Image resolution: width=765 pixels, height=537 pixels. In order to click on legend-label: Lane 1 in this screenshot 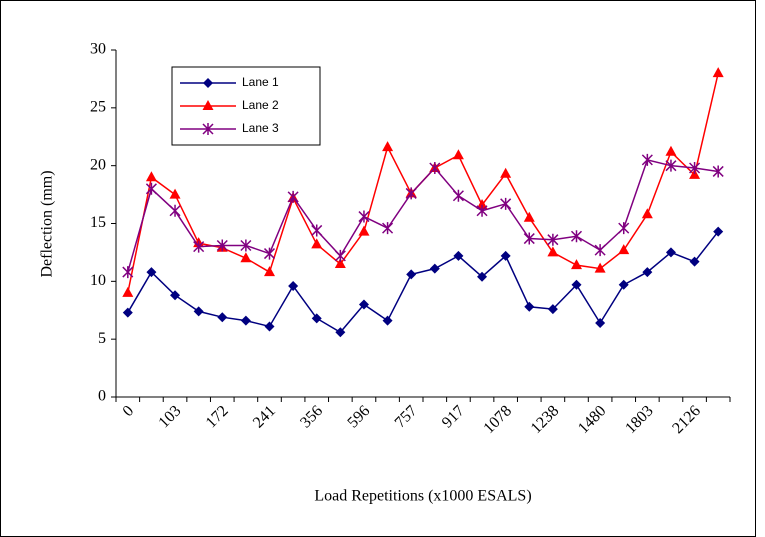, I will do `click(260, 82)`.